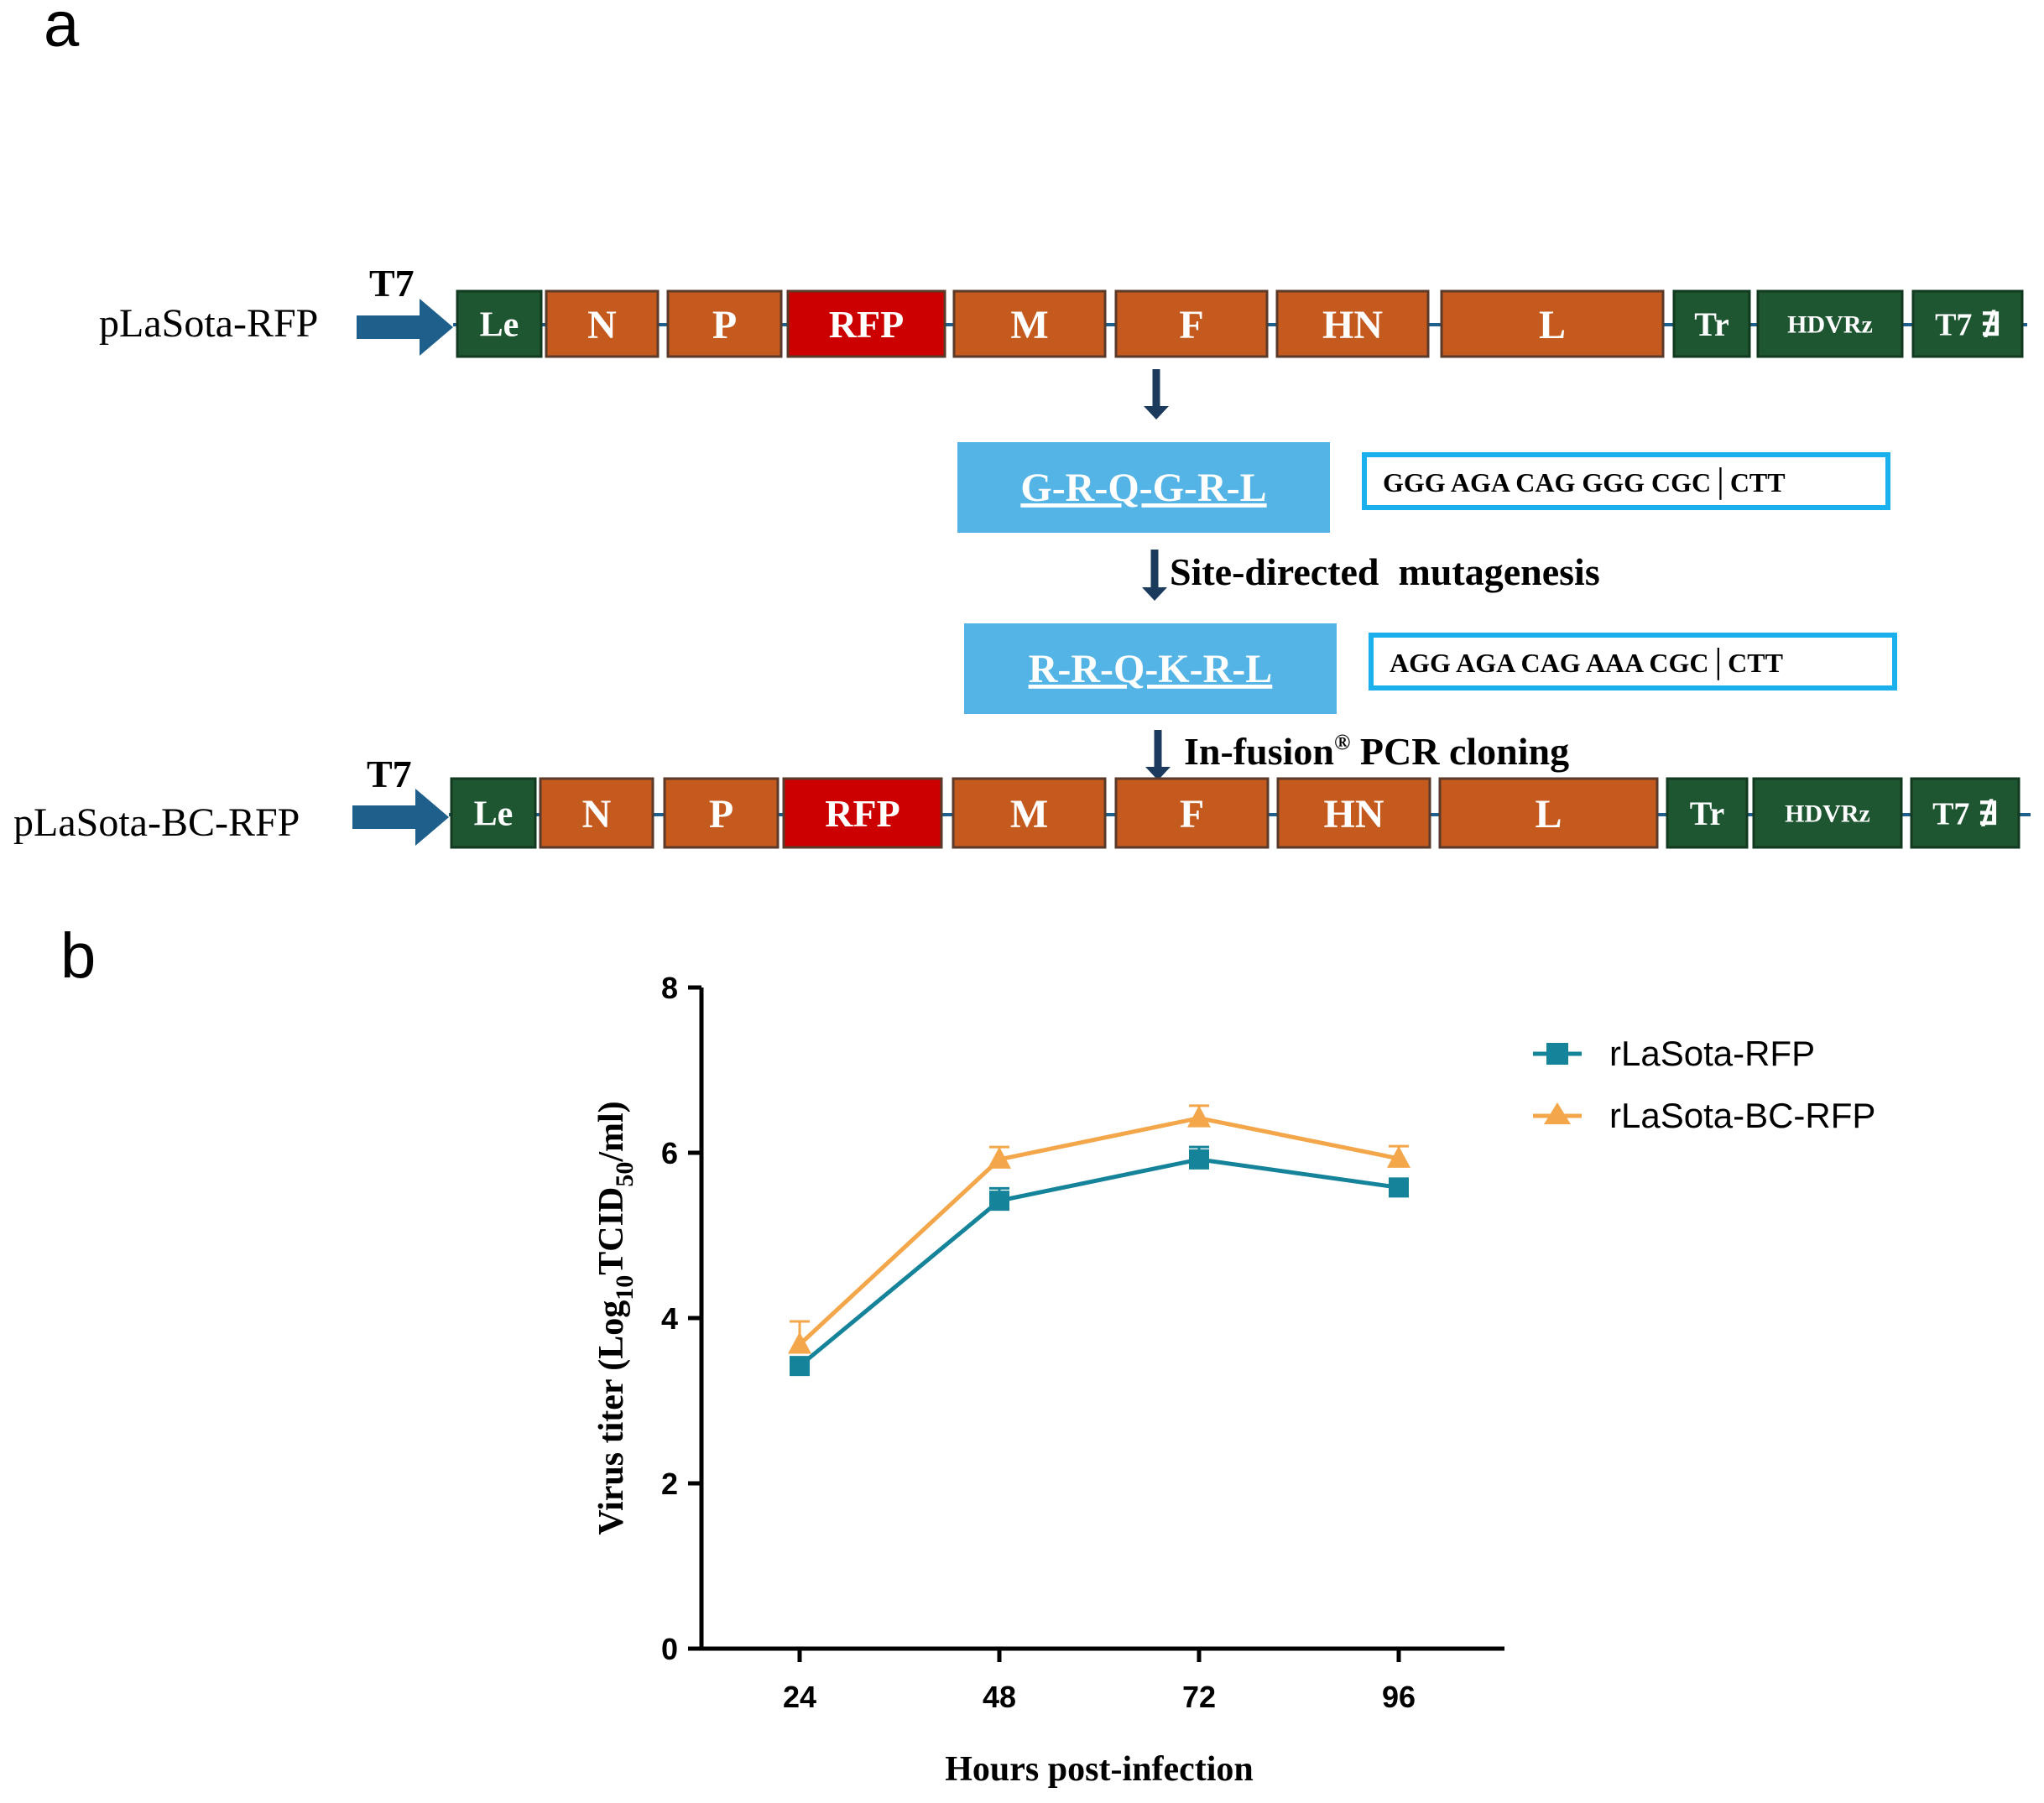  Describe the element at coordinates (1712, 1053) in the screenshot. I see `legend-label-1: rLaSota-RFP` at that location.